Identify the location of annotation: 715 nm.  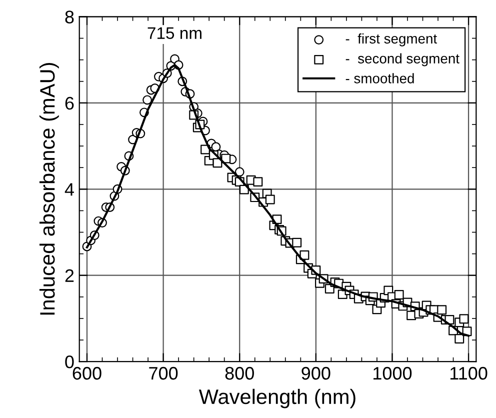
(175, 33).